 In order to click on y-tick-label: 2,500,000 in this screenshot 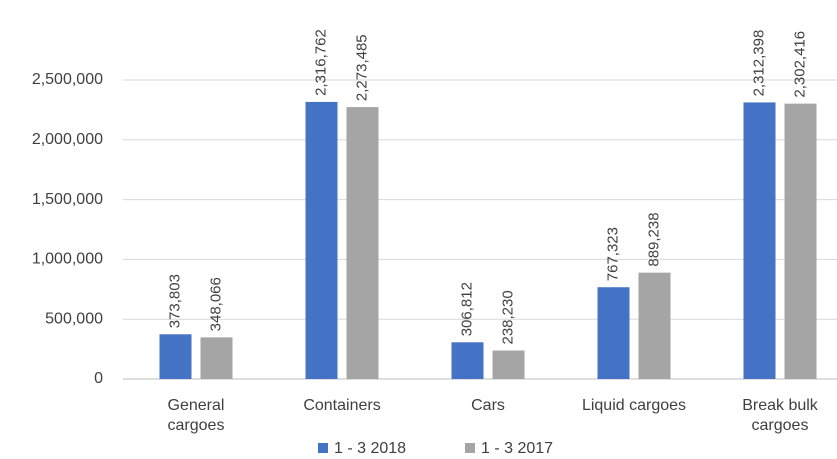, I will do `click(67, 79)`.